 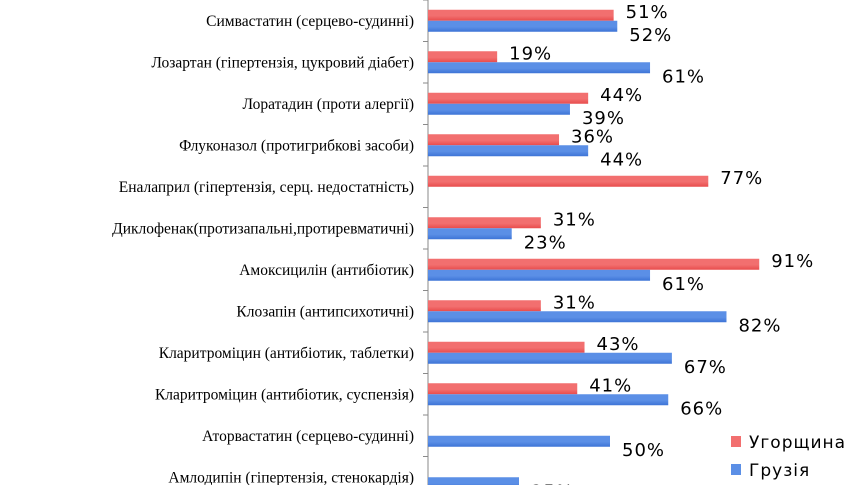 I want to click on data-label: 51%, so click(x=647, y=12).